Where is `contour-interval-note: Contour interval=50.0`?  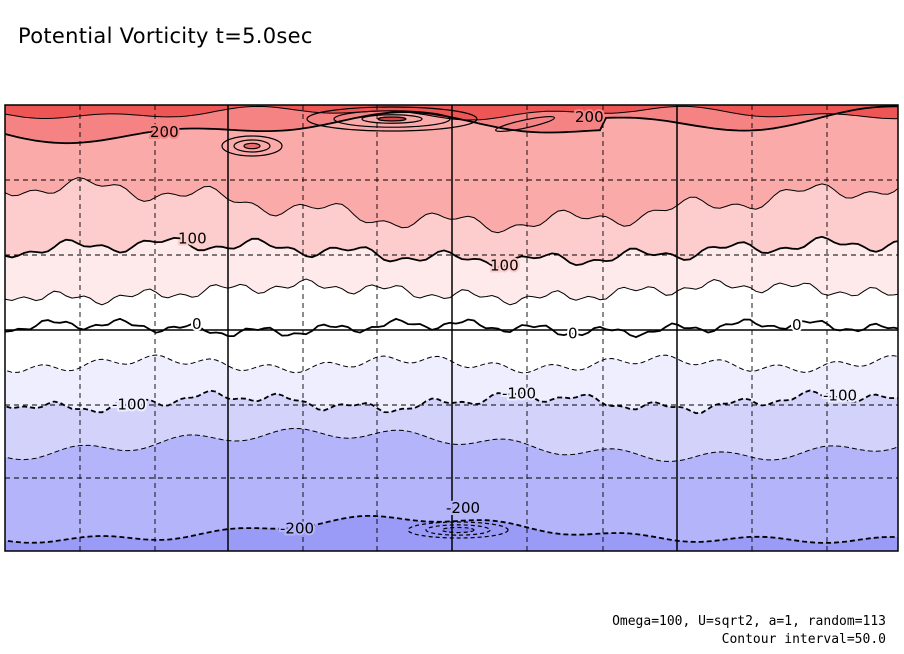 contour-interval-note: Contour interval=50.0 is located at coordinates (803, 639).